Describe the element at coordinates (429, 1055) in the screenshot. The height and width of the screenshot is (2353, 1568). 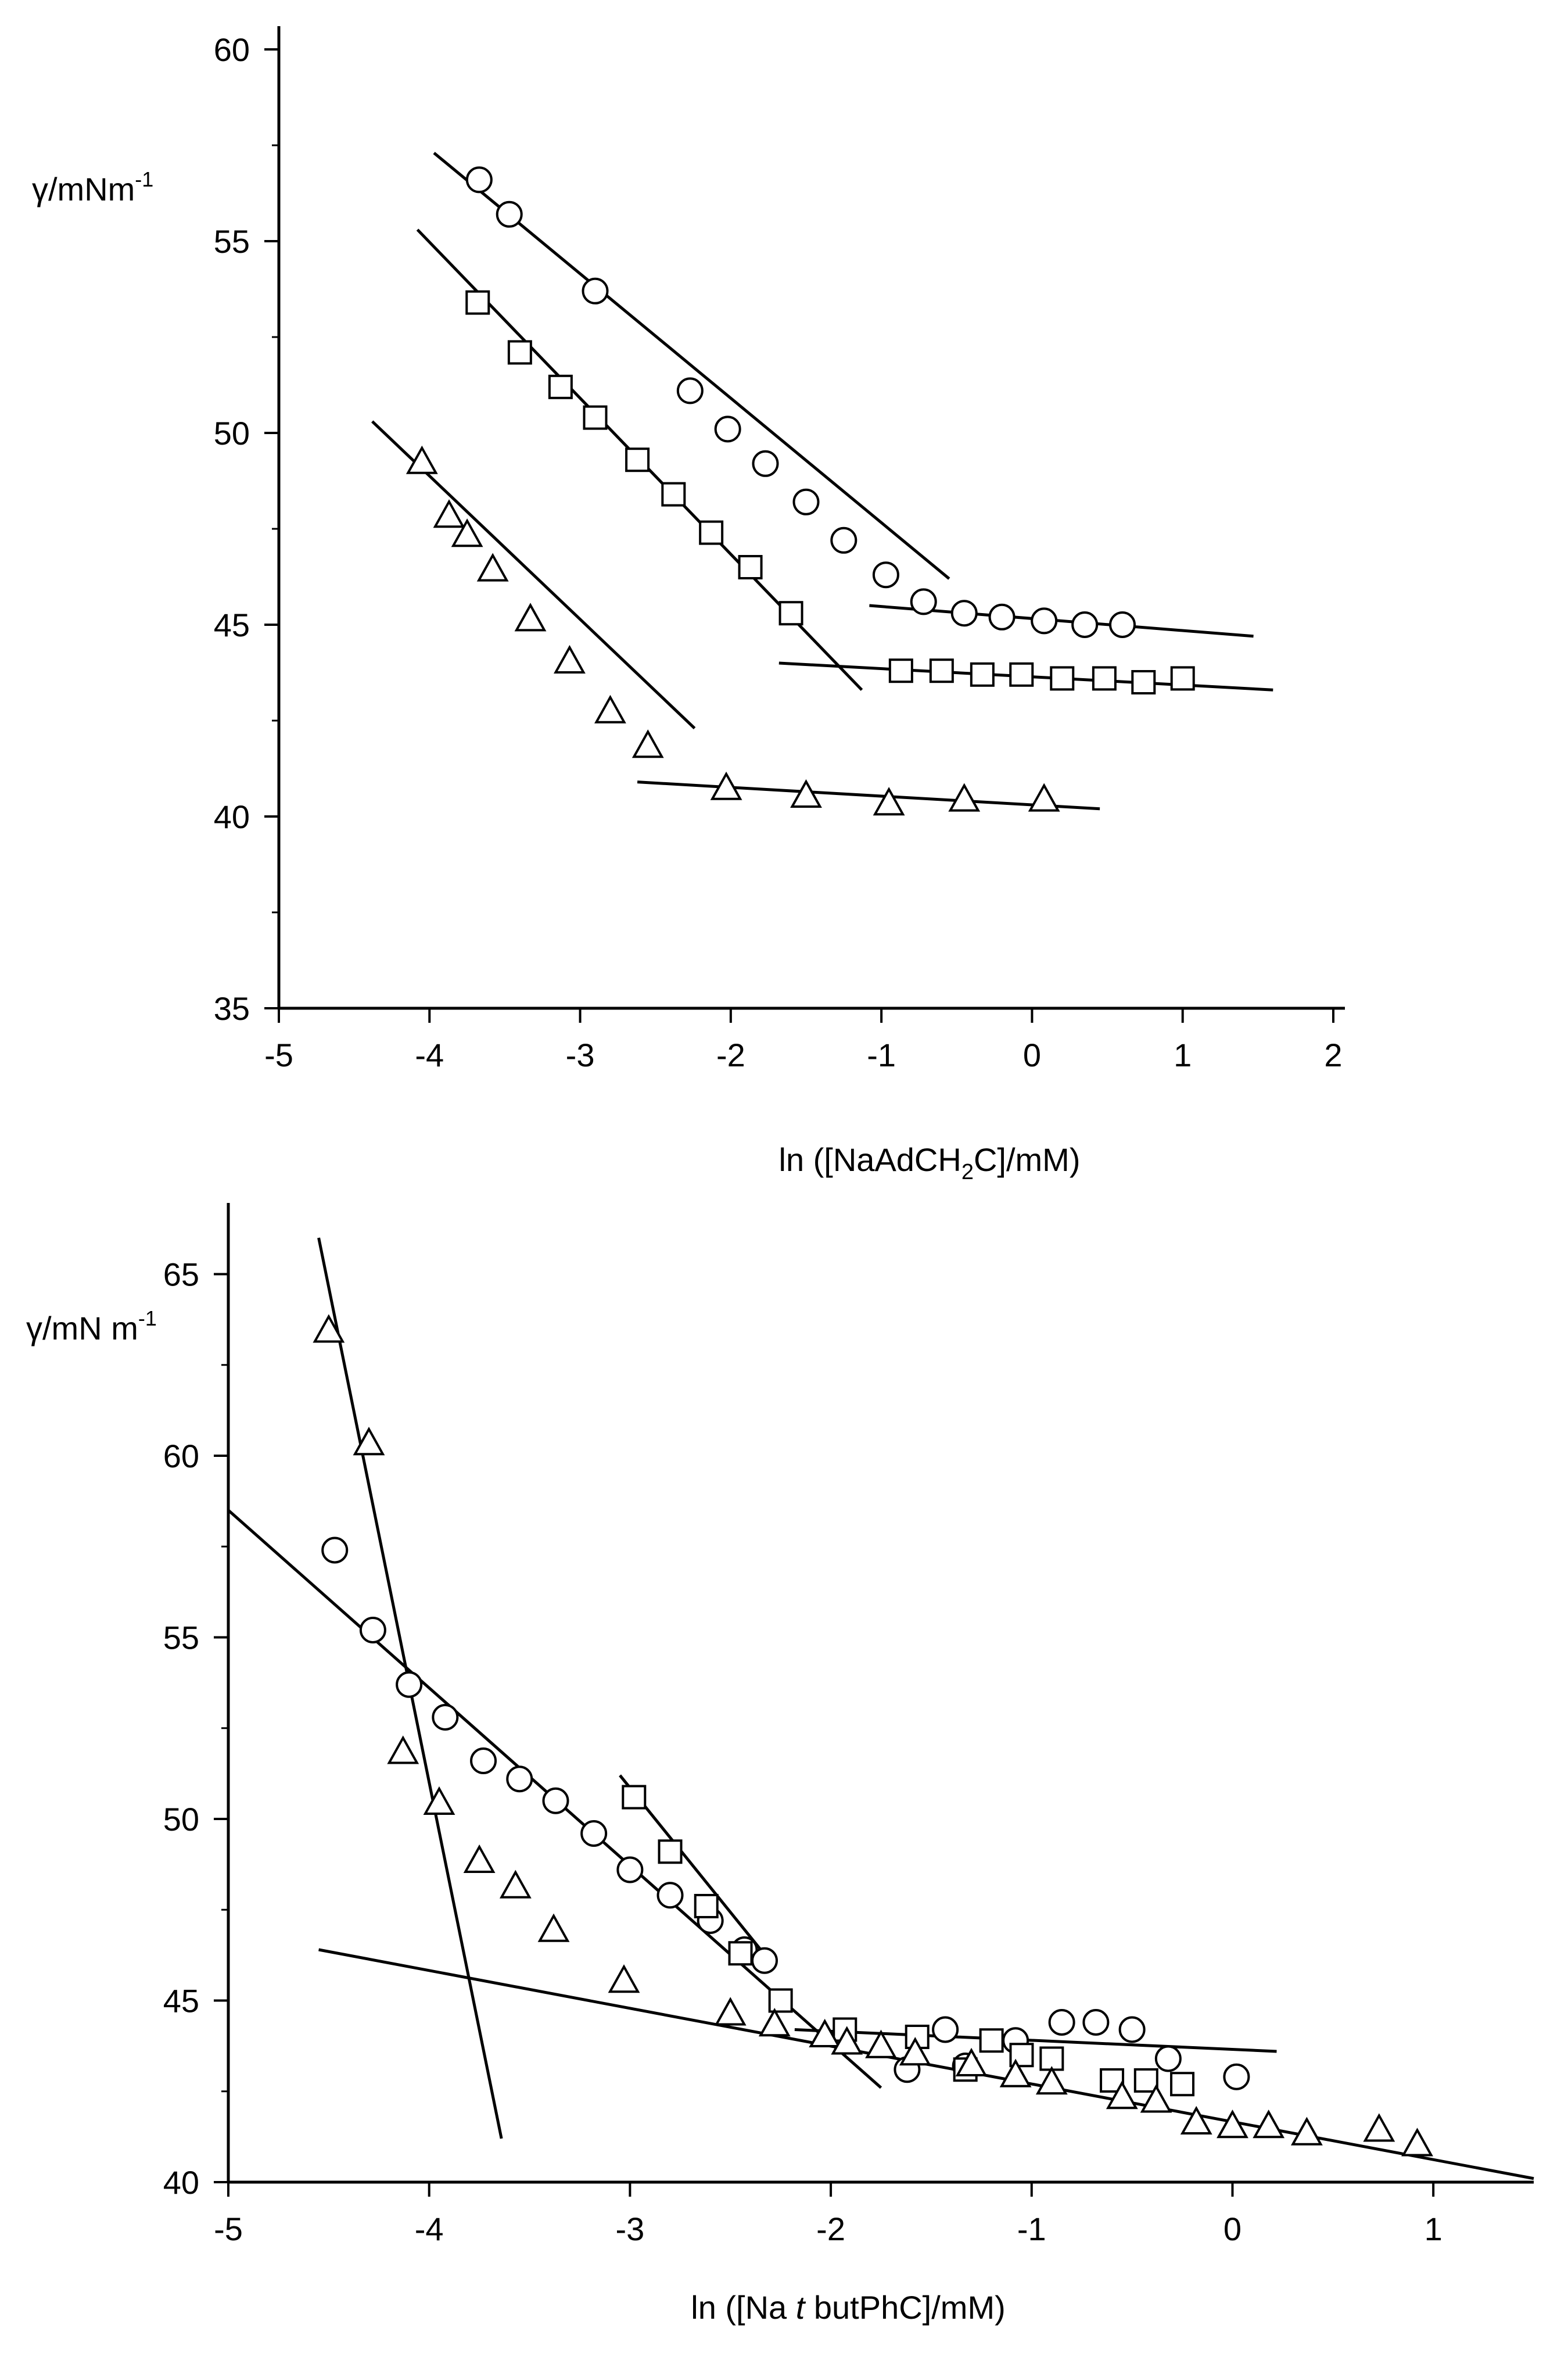
I see `x-tick-label: -4` at that location.